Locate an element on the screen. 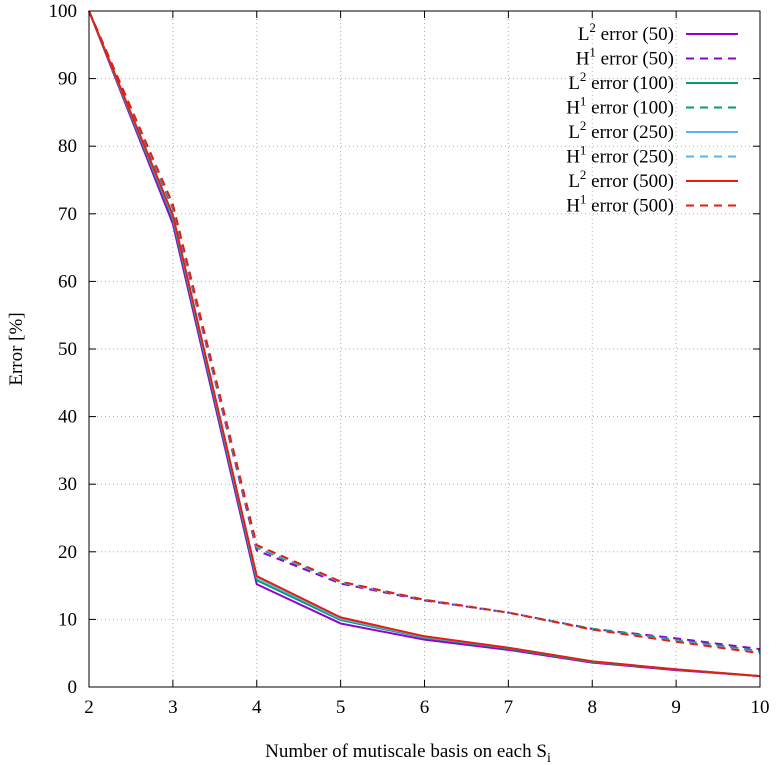 This screenshot has width=777, height=765. x-axis-label-main: Number of mutiscale basis on each S is located at coordinates (406, 751).